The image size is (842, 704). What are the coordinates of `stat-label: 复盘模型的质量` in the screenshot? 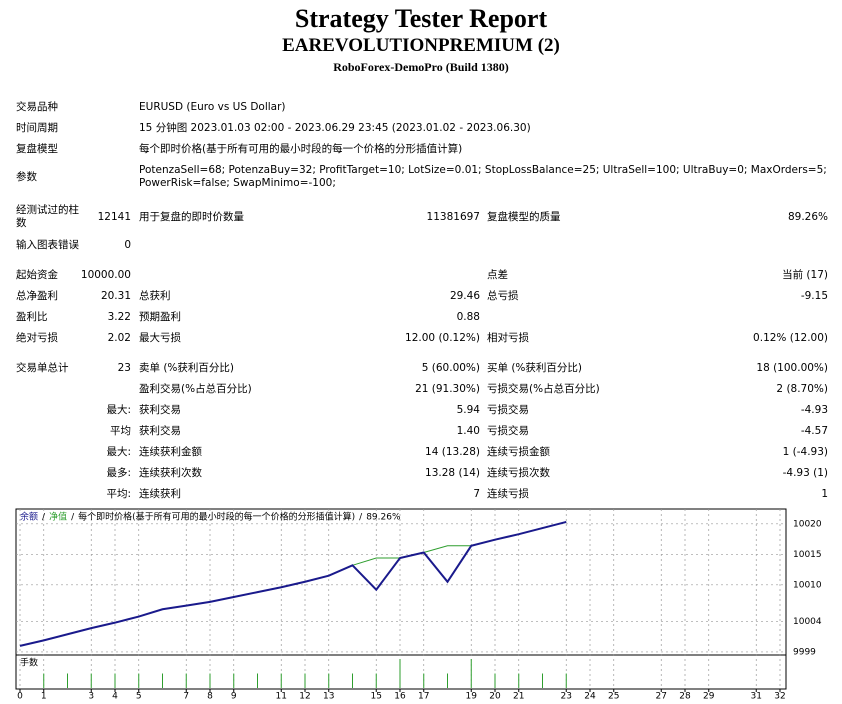 It's located at (524, 217).